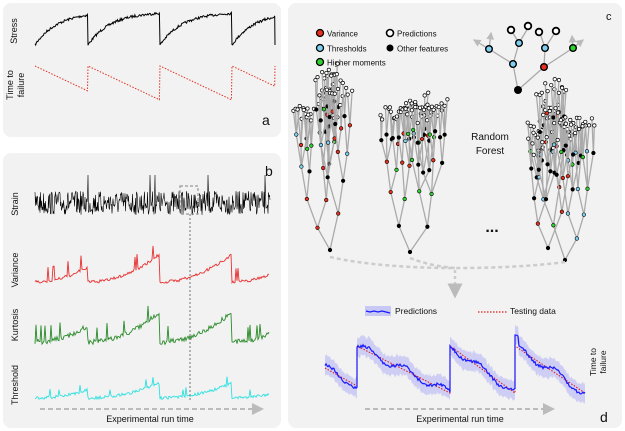 The height and width of the screenshot is (431, 625). Describe the element at coordinates (155, 83) in the screenshot. I see `time-to-failure-curve` at that location.